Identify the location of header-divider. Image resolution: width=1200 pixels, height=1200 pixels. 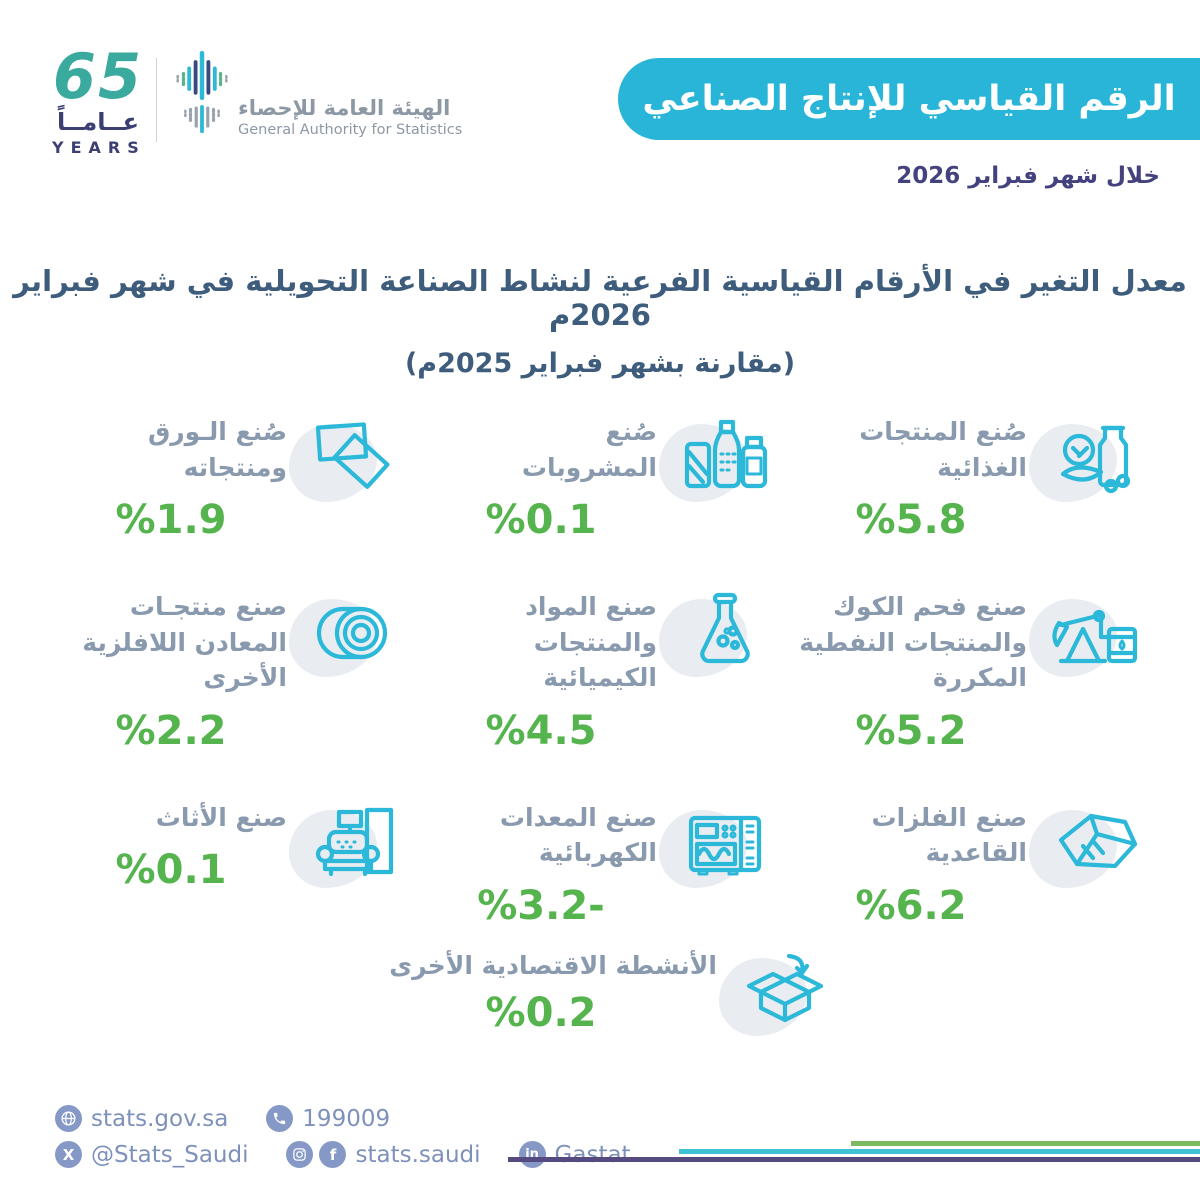
(156, 100).